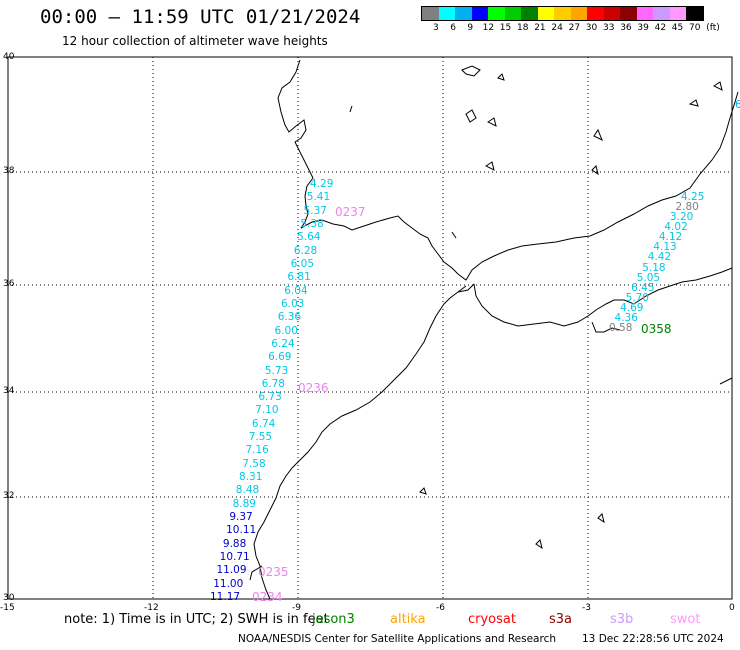 This screenshot has height=650, width=740. I want to click on swh-value-label: 4.29, so click(322, 184).